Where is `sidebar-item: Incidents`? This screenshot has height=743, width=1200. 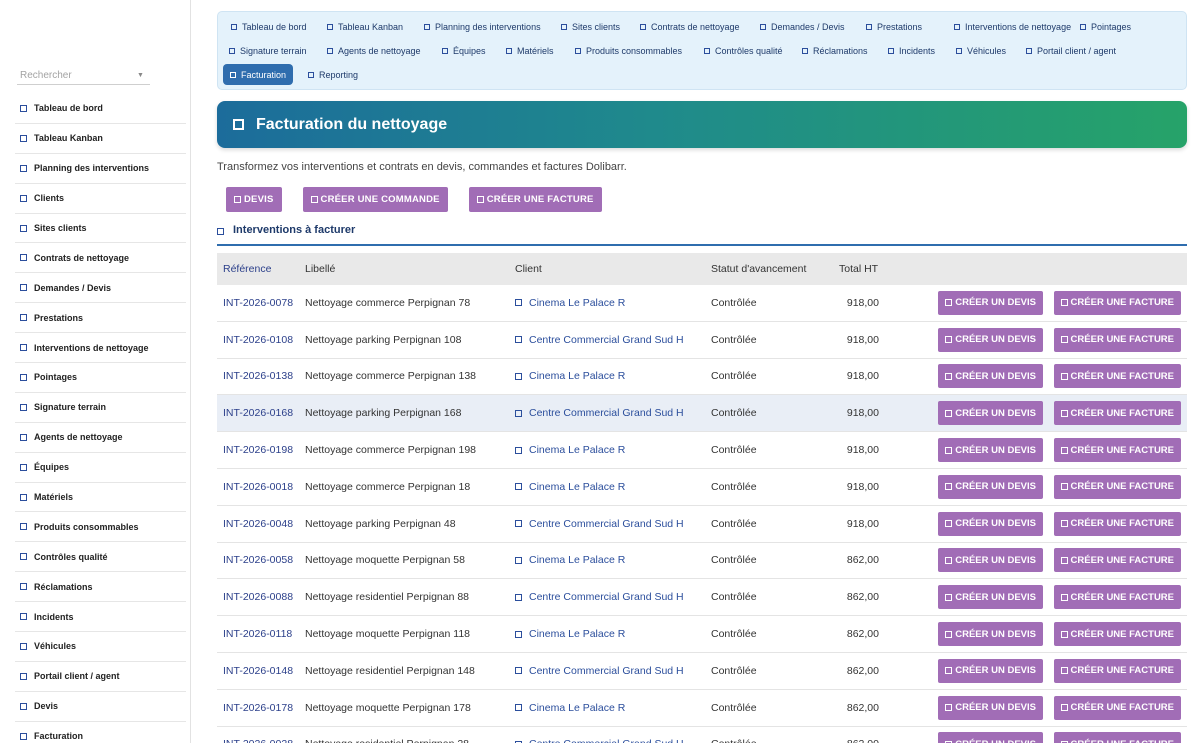
sidebar-item: Incidents is located at coordinates (100, 617).